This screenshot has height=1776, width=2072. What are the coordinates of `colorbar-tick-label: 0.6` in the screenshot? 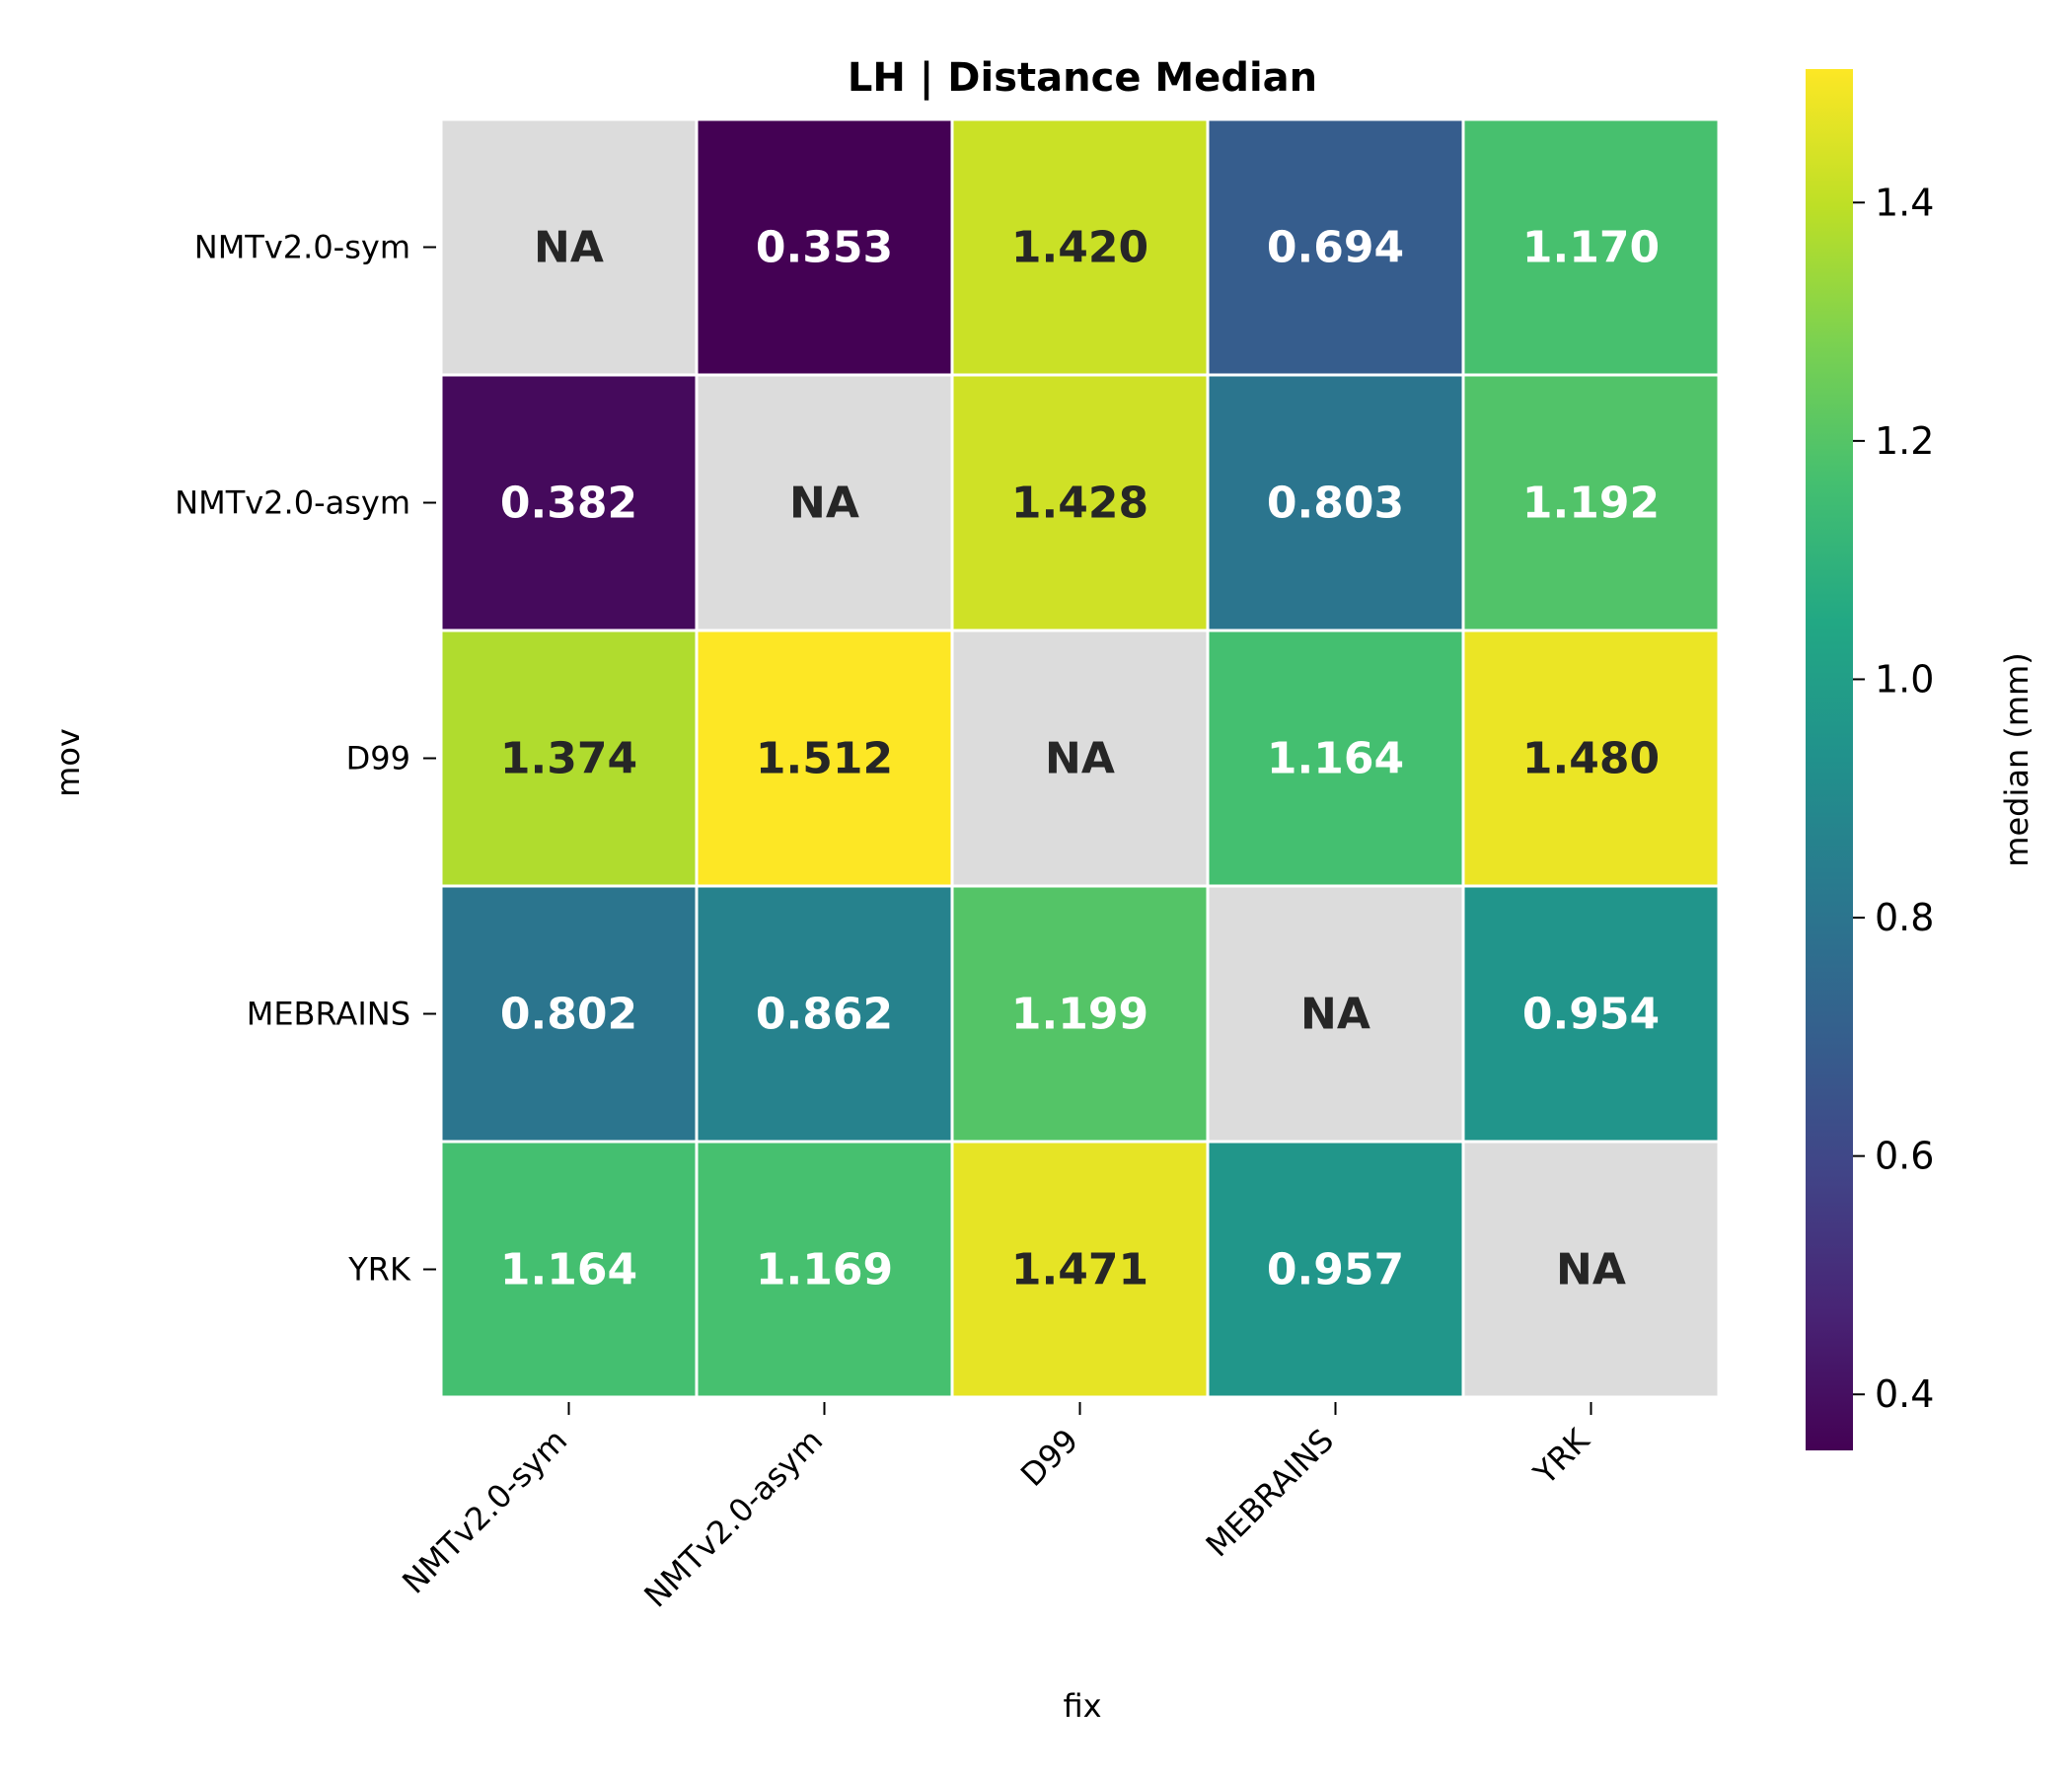 It's located at (1905, 1157).